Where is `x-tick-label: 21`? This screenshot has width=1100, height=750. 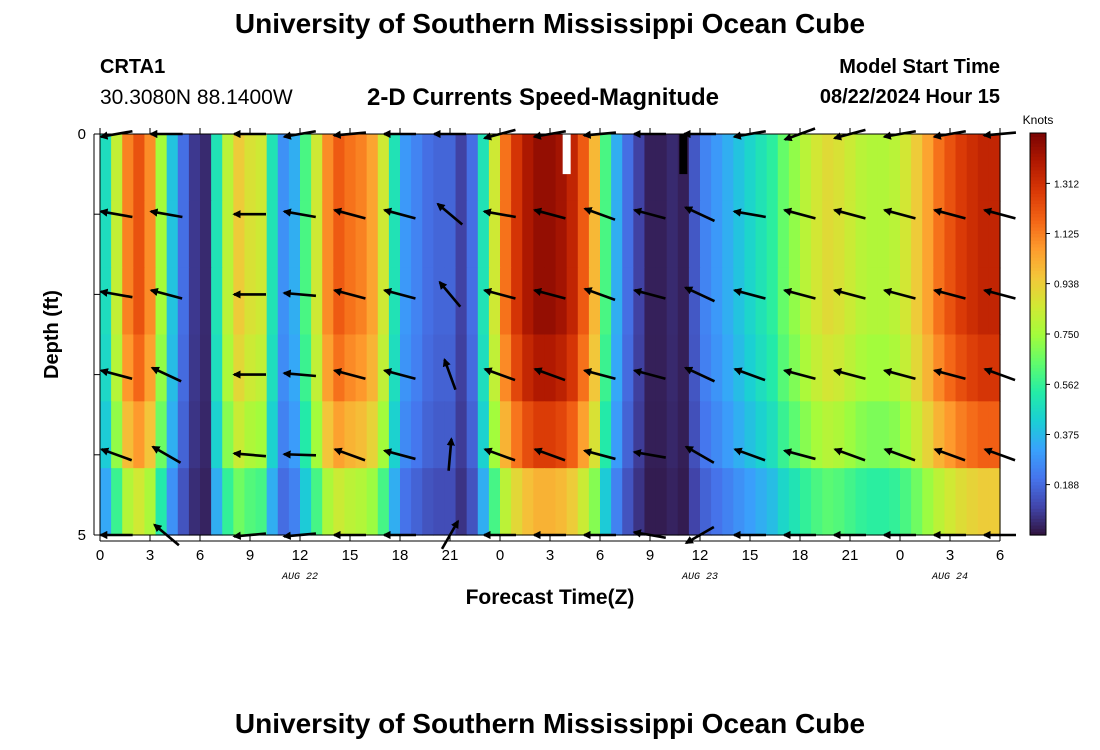 x-tick-label: 21 is located at coordinates (450, 555).